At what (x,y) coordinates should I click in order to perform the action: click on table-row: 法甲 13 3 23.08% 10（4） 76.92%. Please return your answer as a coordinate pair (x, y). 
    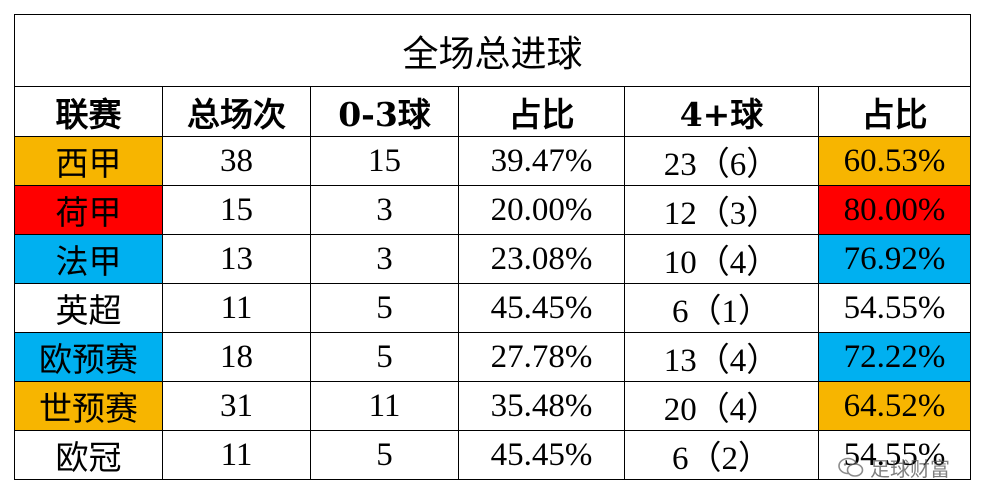
    Looking at the image, I should click on (493, 259).